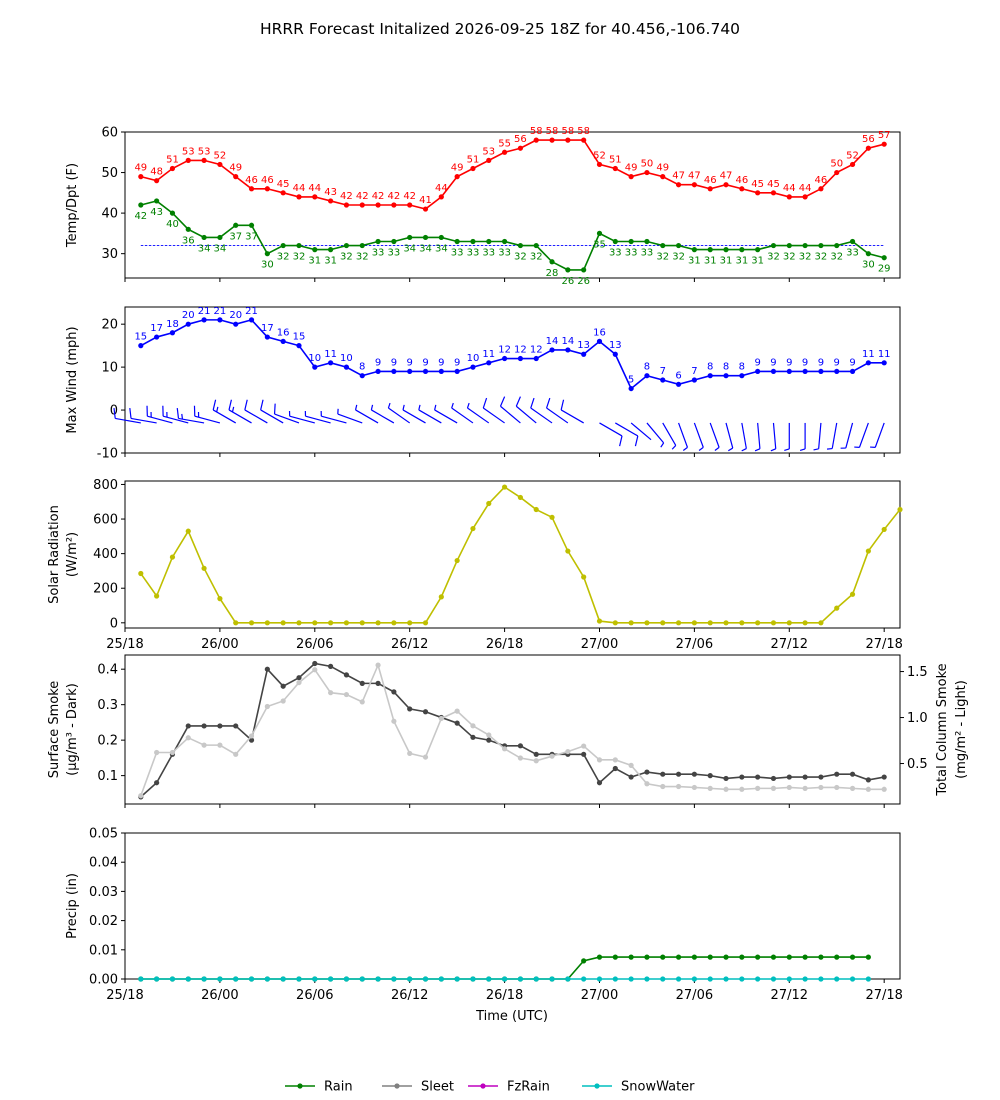 The width and height of the screenshot is (1000, 1100). I want to click on data-label: 17, so click(267, 328).